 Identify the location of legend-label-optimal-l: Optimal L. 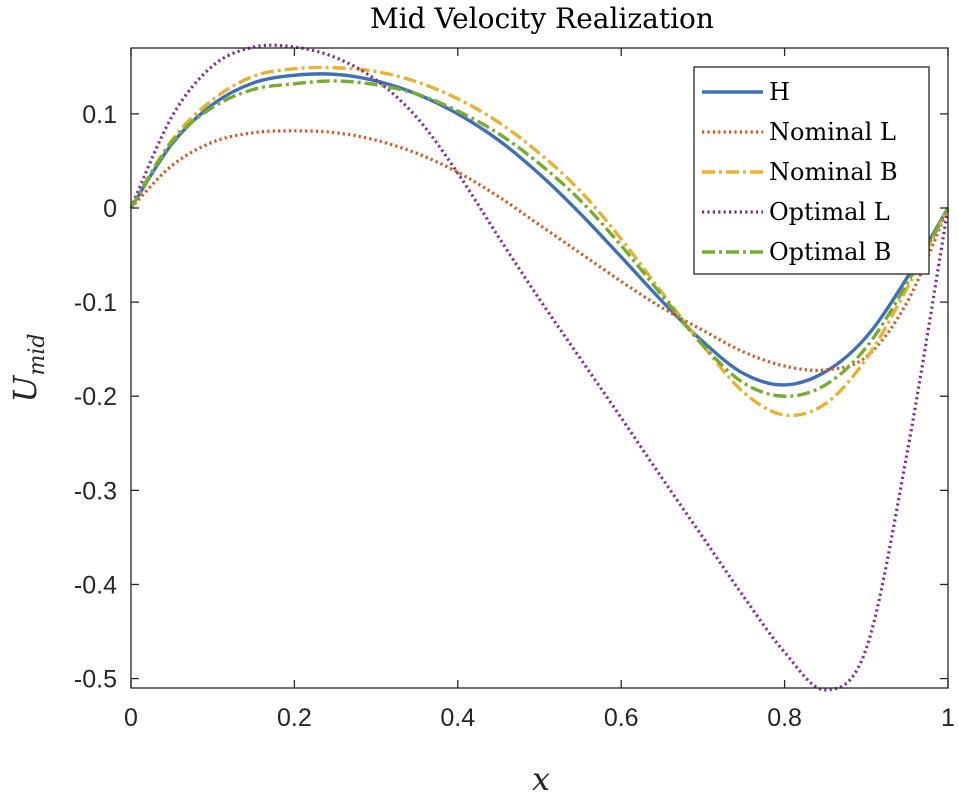
(829, 212).